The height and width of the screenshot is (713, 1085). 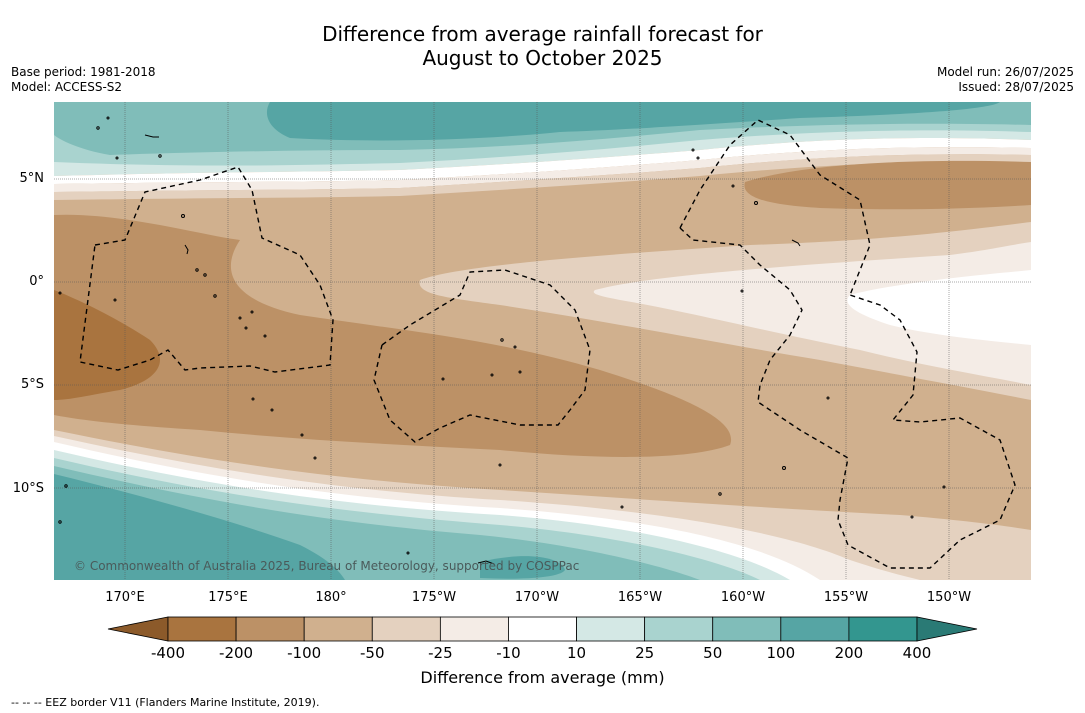 I want to click on colorbar-tick-label: 10, so click(x=576, y=653).